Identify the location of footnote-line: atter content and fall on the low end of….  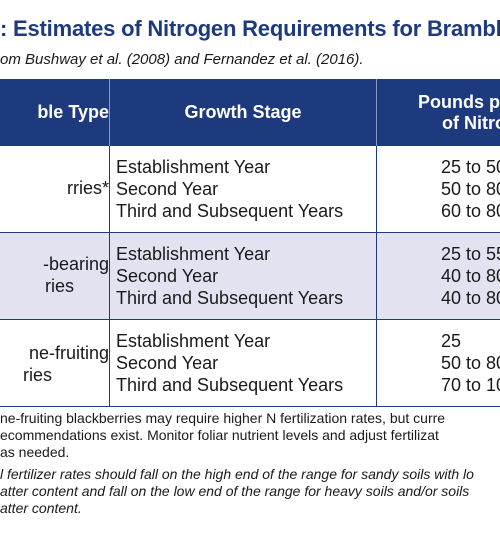
(235, 491).